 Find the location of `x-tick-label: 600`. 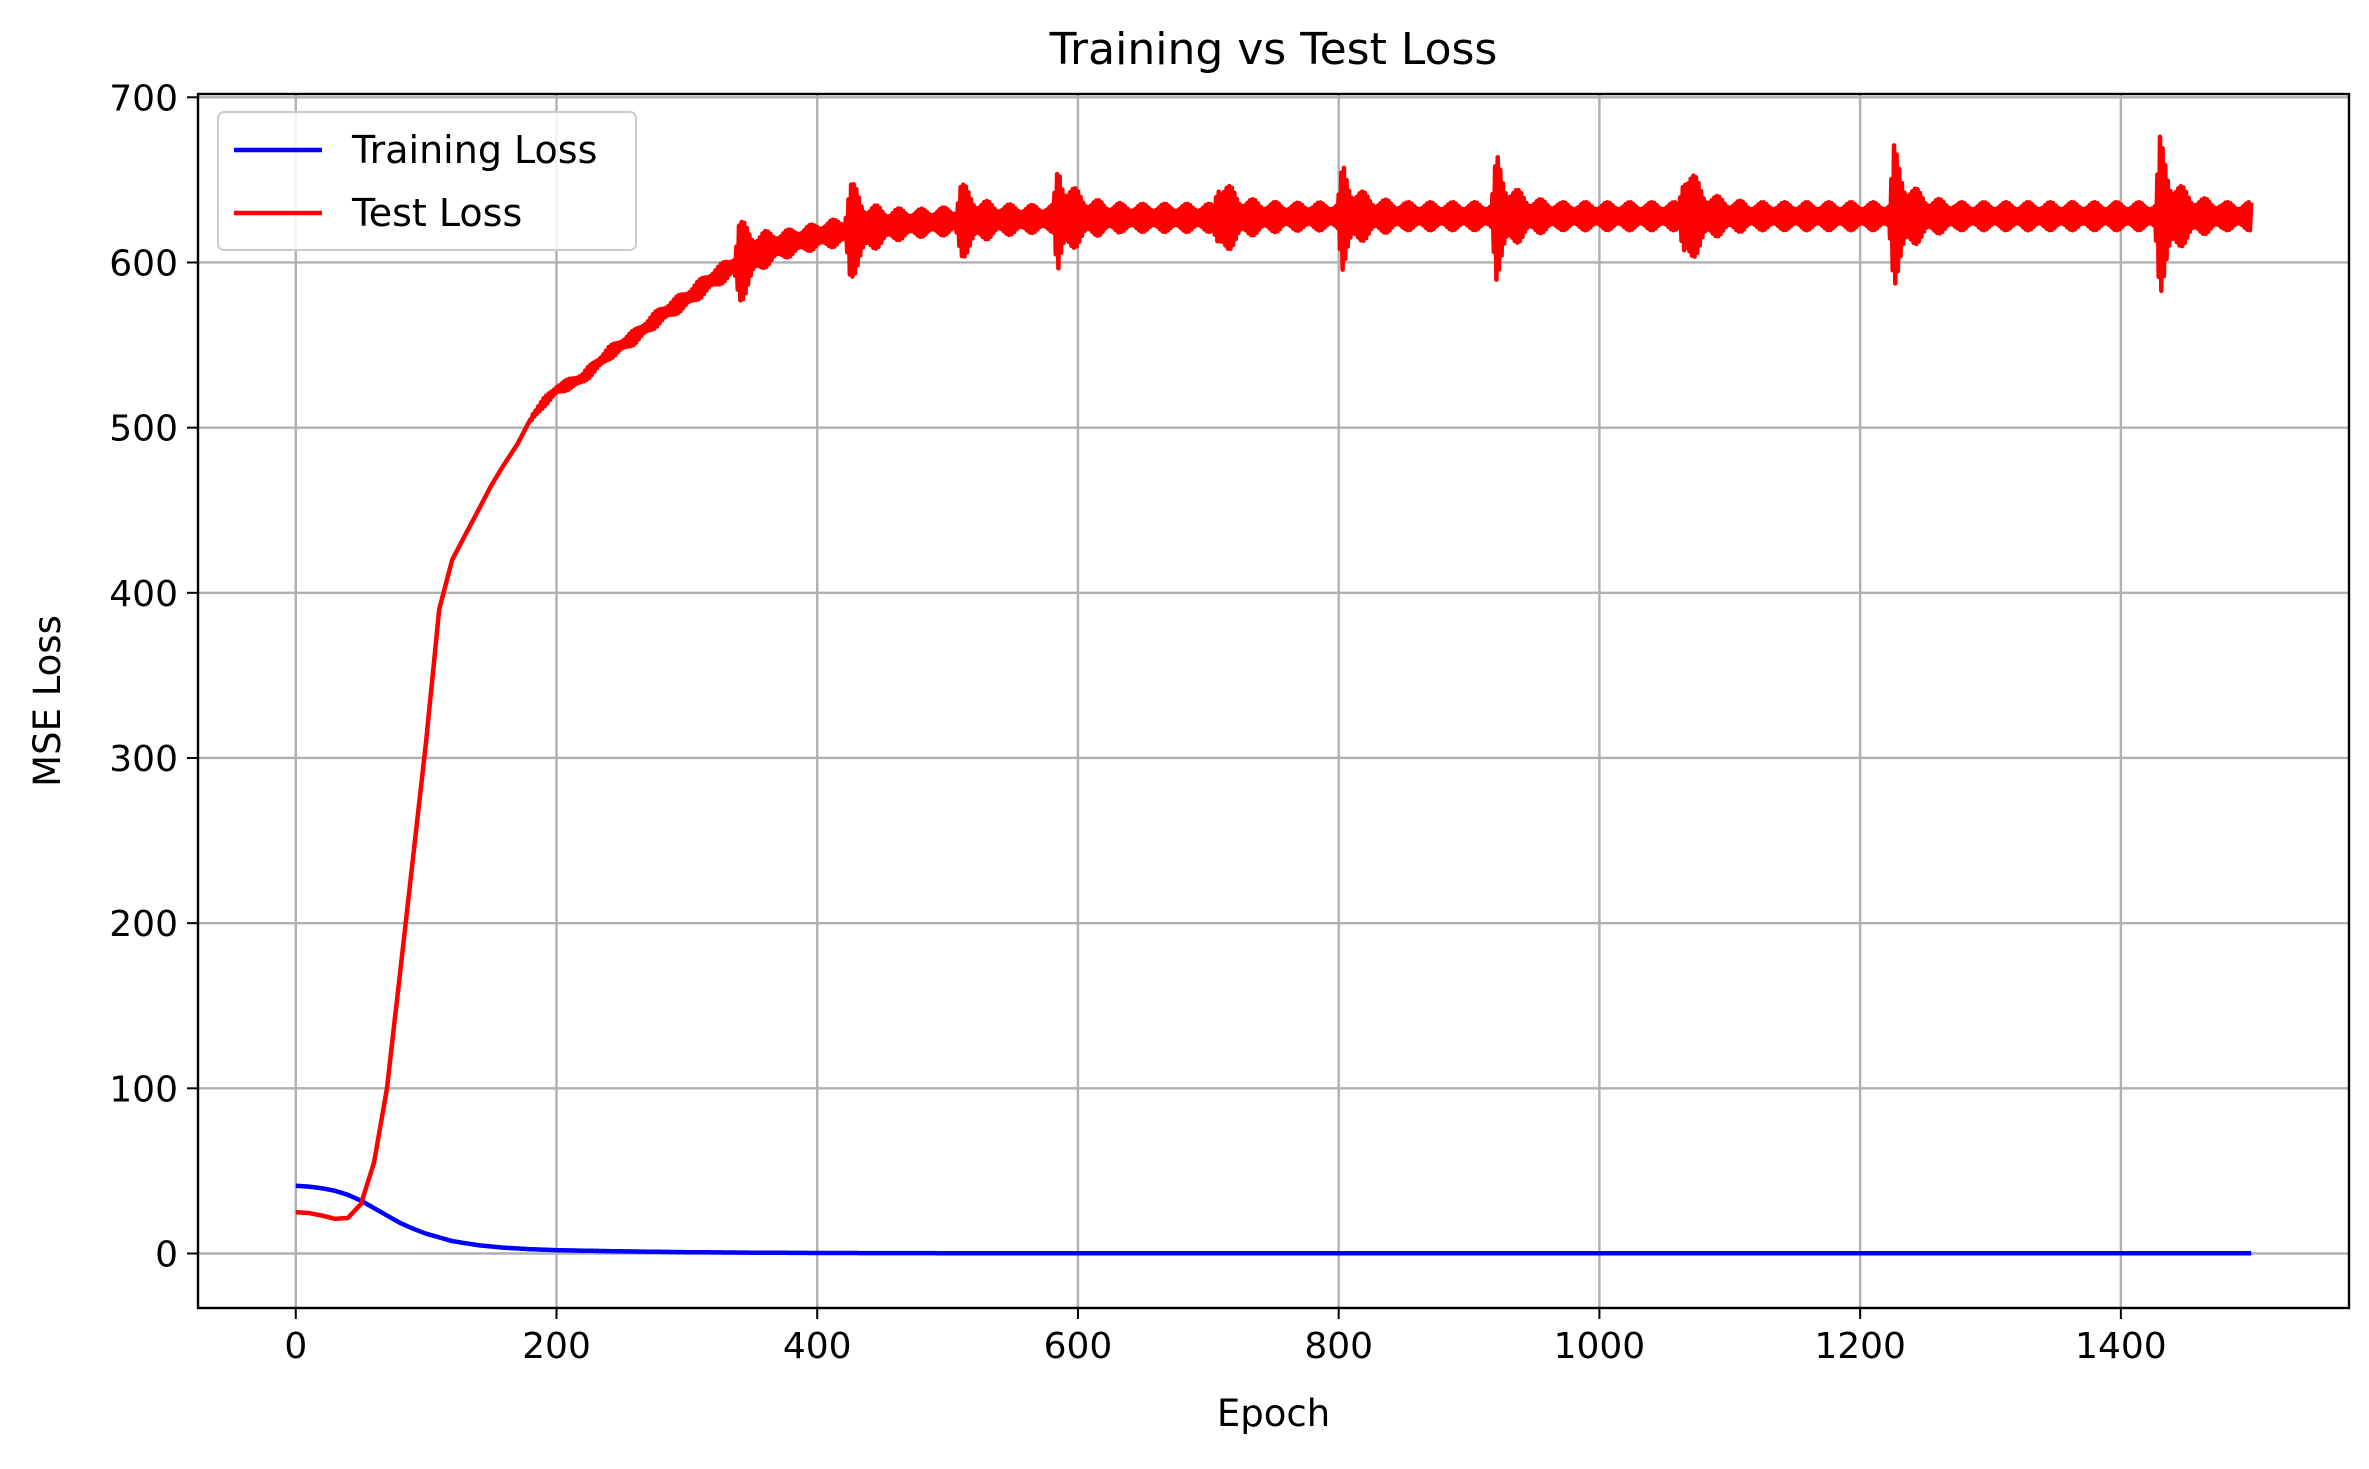

x-tick-label: 600 is located at coordinates (1078, 1346).